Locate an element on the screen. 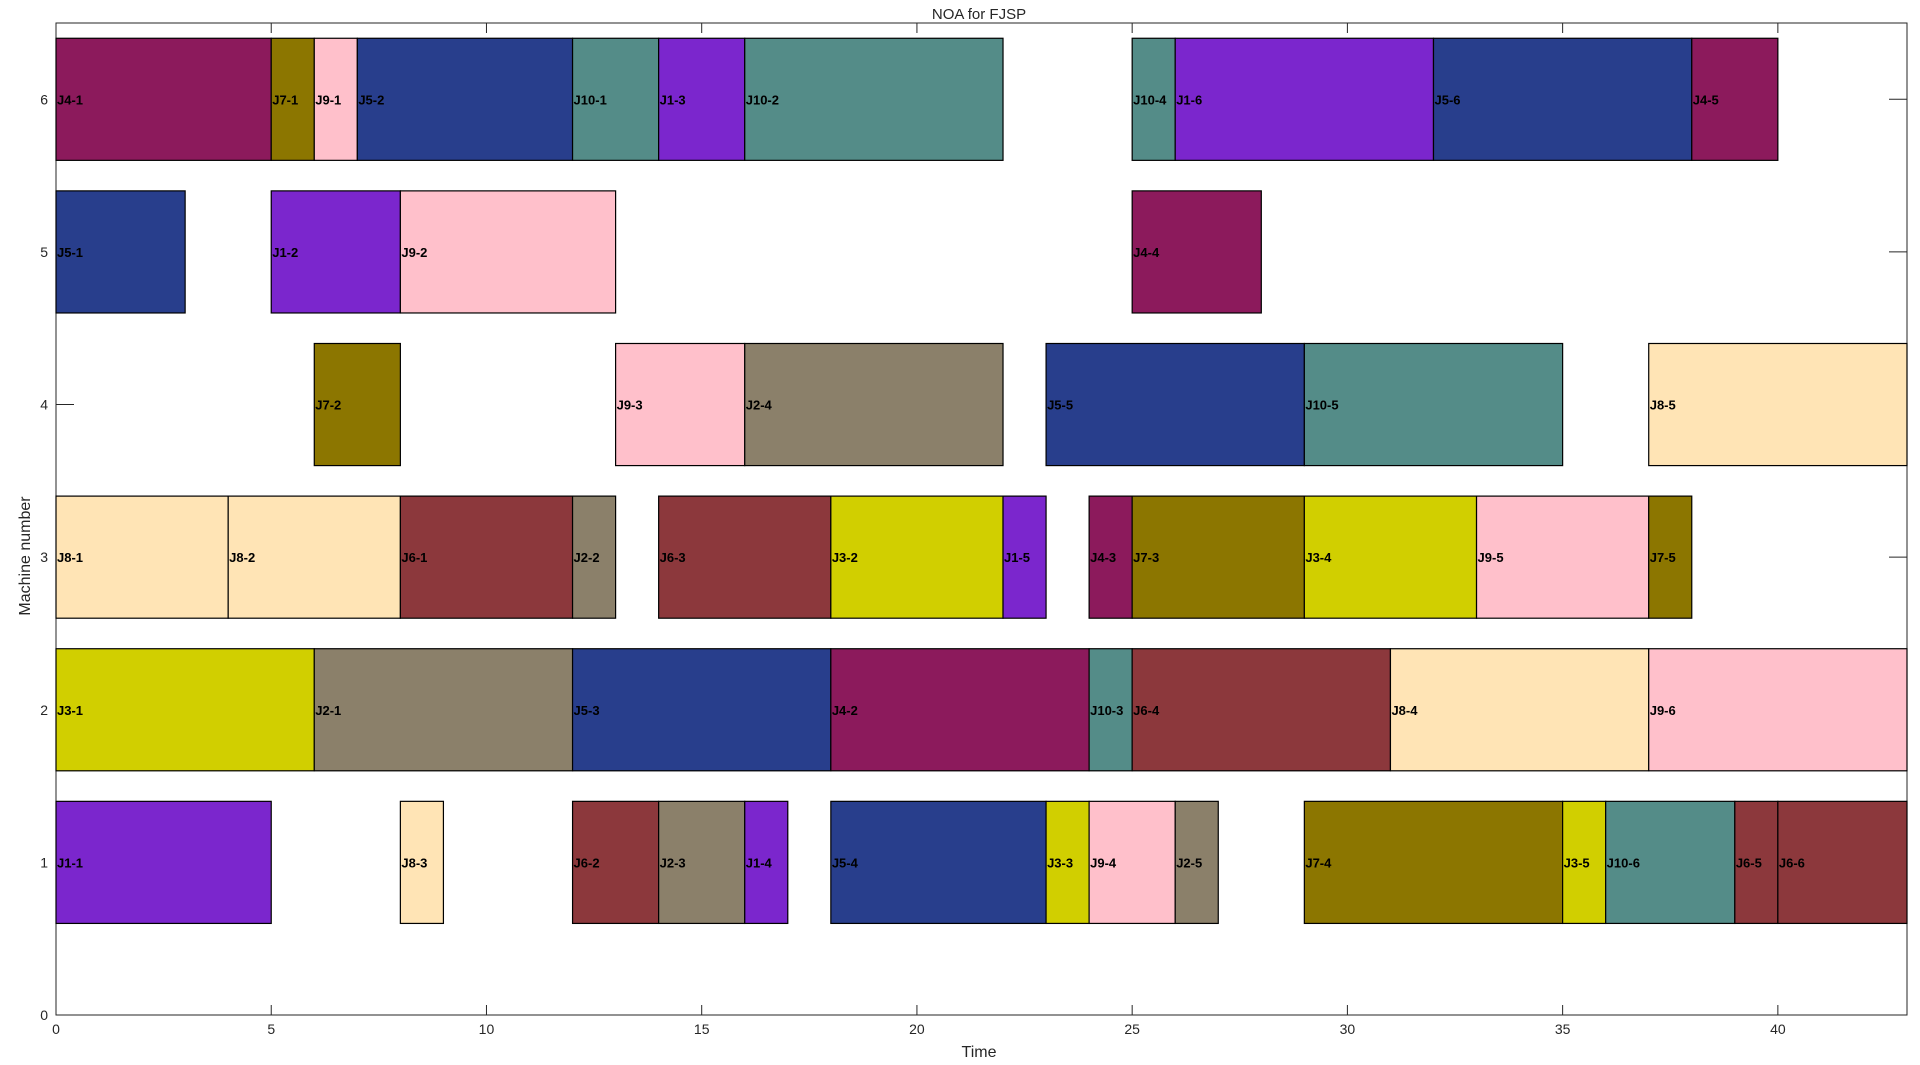 This screenshot has height=1065, width=1920. operation-label-j6-1: J6-1 is located at coordinates (414, 557).